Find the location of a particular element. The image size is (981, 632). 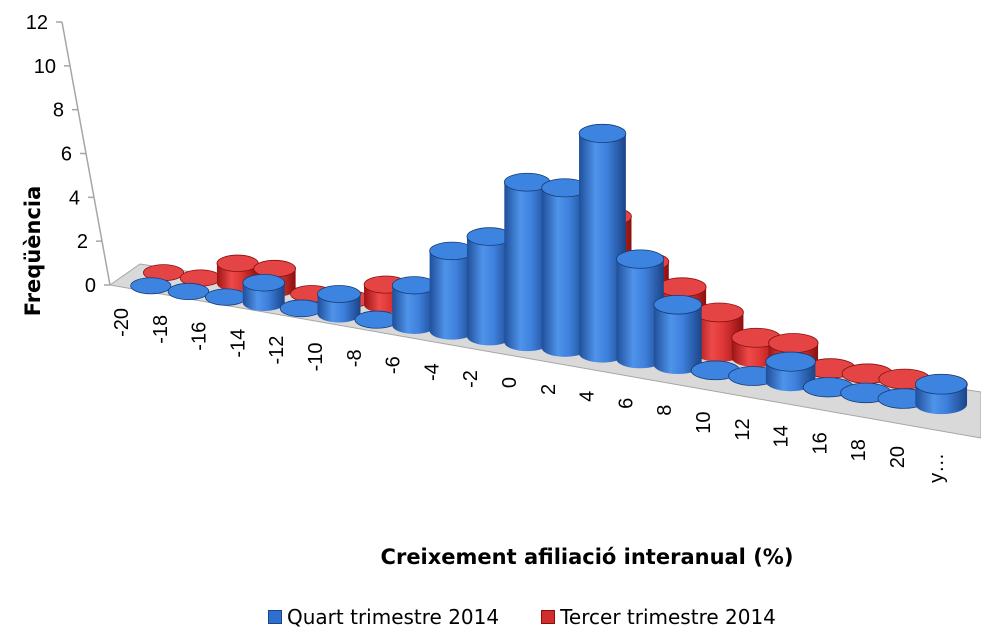

y-tick-label: 4 is located at coordinates (74, 198).